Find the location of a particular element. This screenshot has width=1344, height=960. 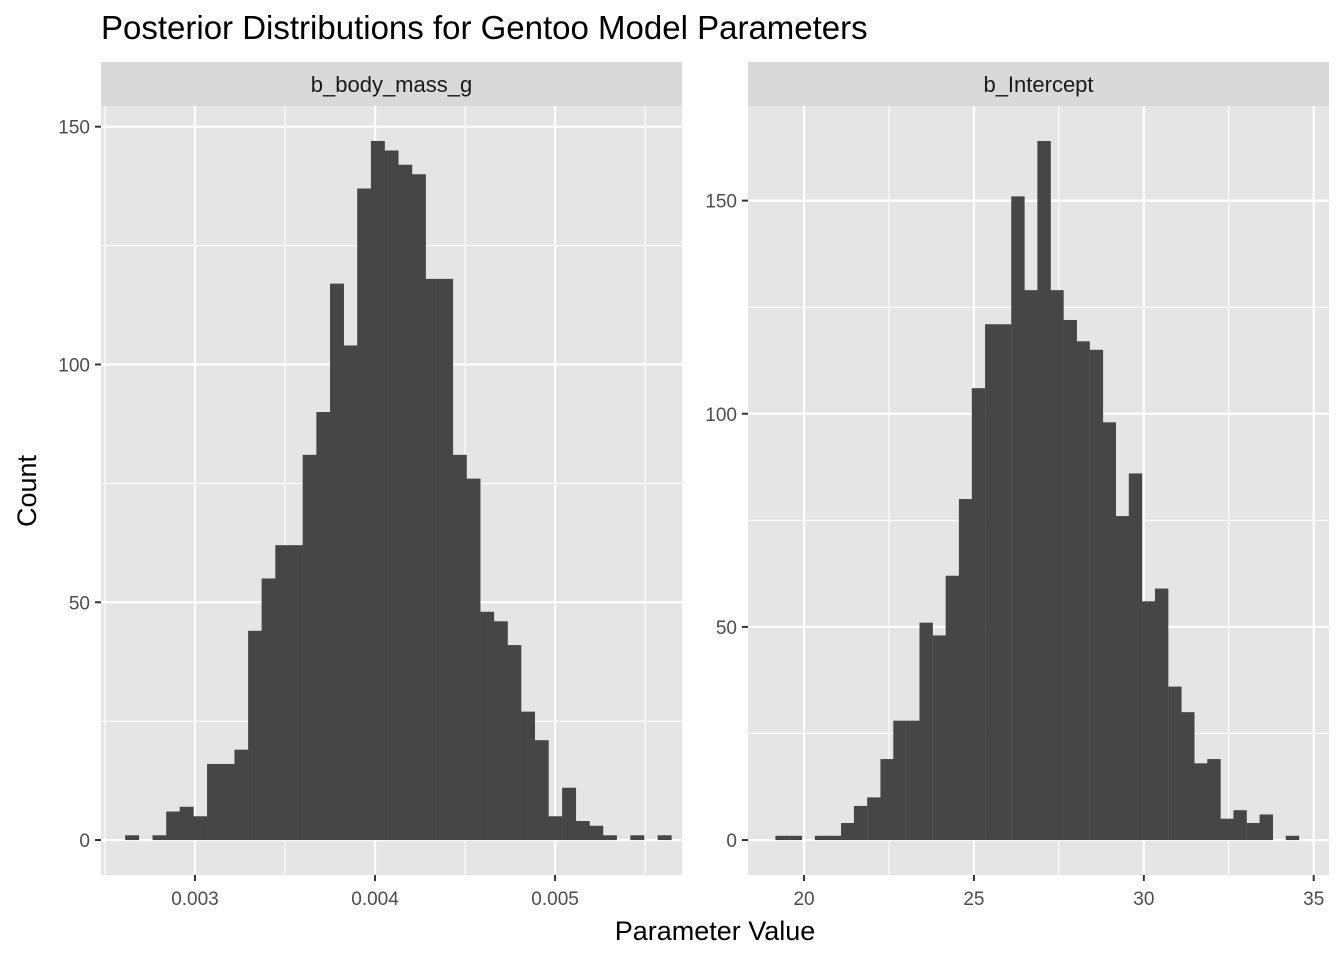

x-axis-title: Parameter Value is located at coordinates (715, 931).